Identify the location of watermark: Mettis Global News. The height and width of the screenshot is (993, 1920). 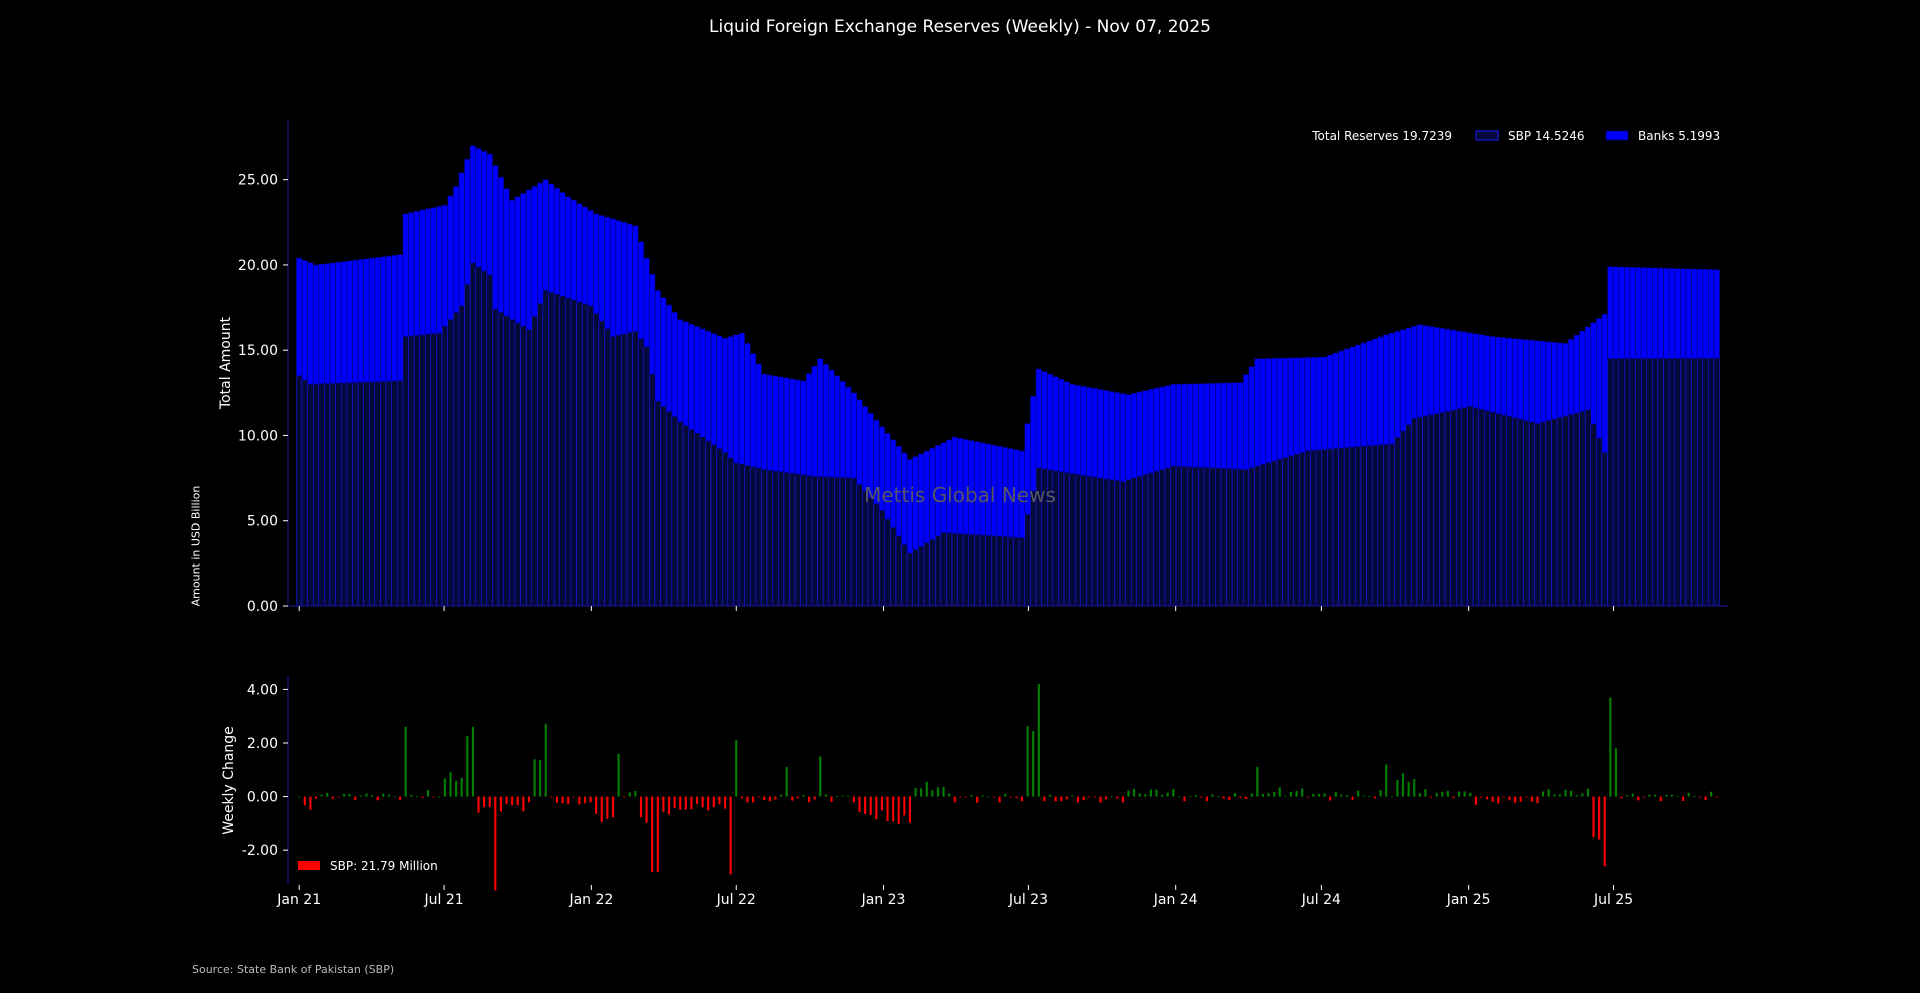
(960, 495).